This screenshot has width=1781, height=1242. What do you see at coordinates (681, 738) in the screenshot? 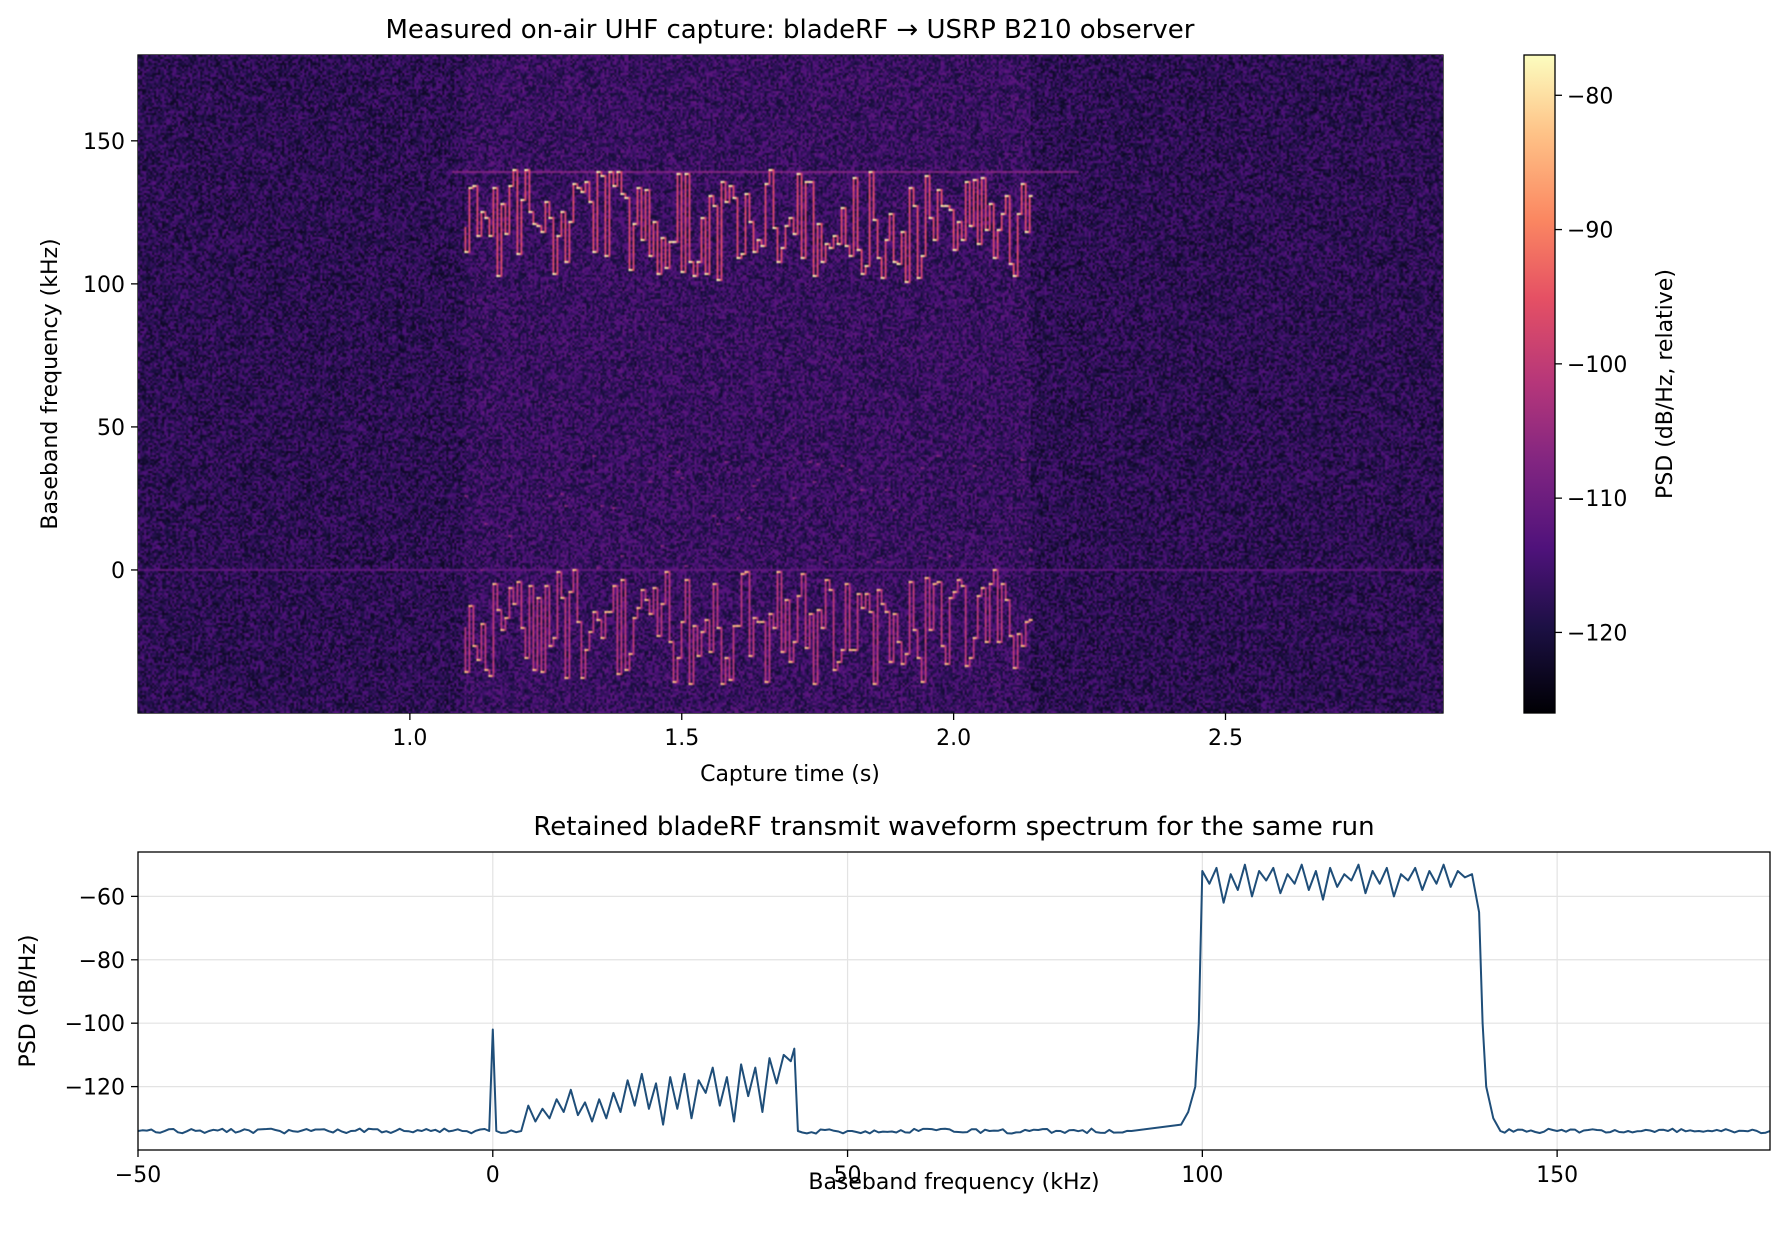
I see `spectrogram-xtick-label: 1.5` at bounding box center [681, 738].